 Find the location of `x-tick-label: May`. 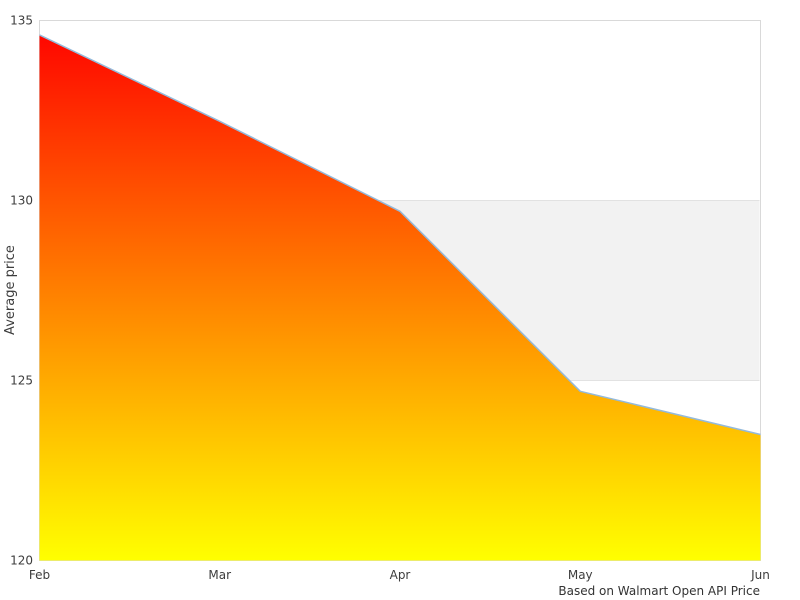

x-tick-label: May is located at coordinates (580, 575).